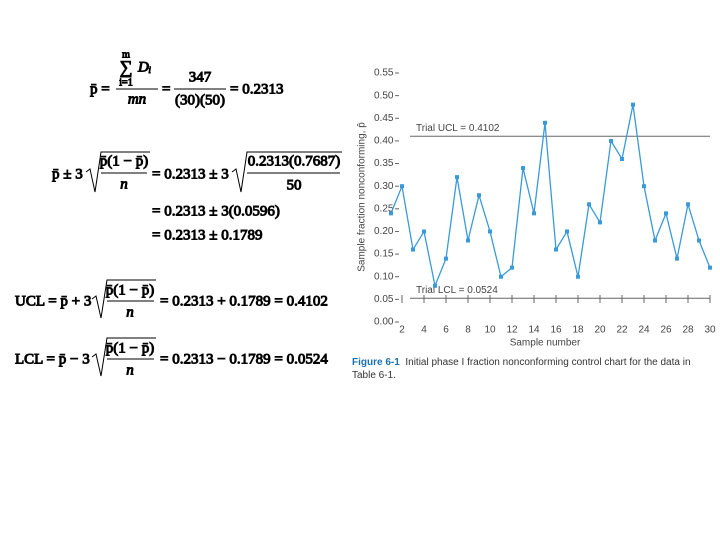  I want to click on x-tick-label: 14, so click(534, 330).